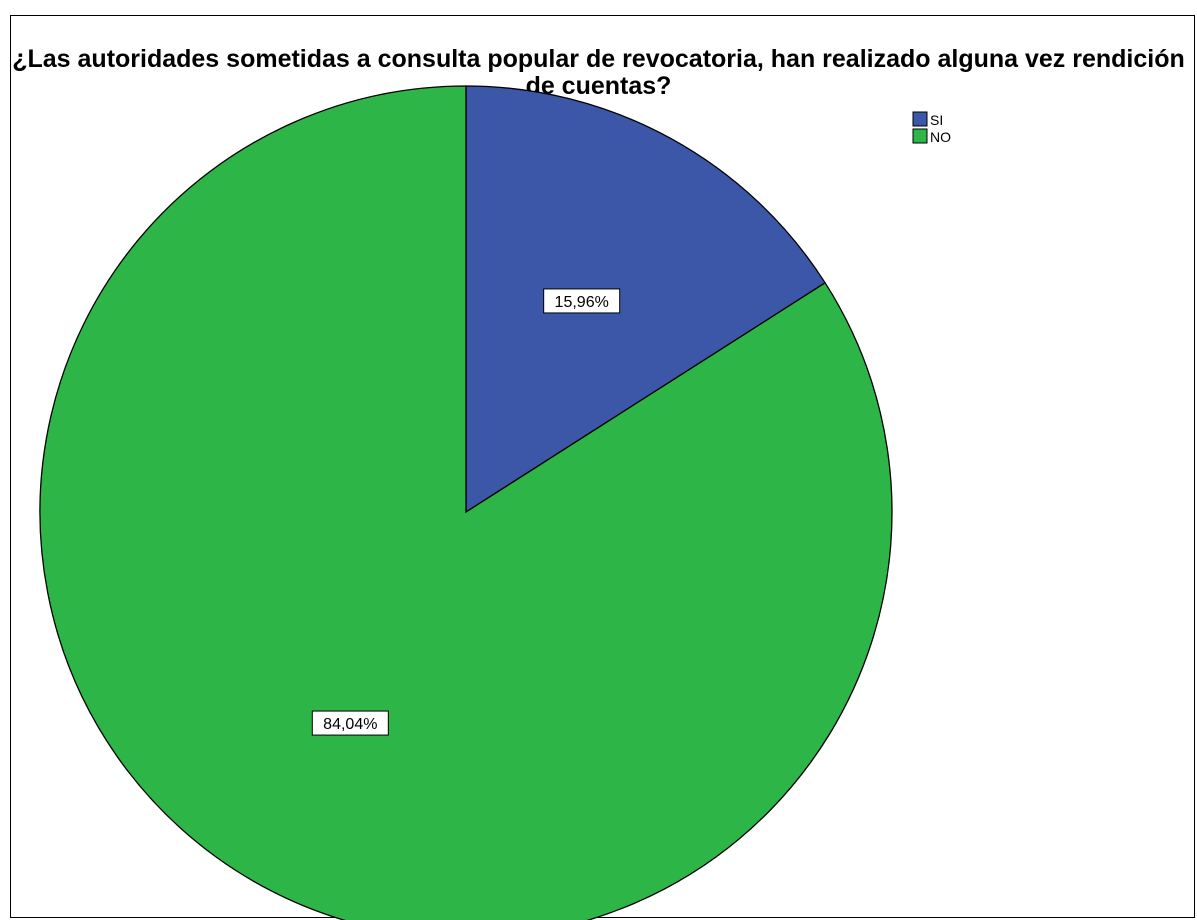 The width and height of the screenshot is (1197, 920). Describe the element at coordinates (920, 136) in the screenshot. I see `legend-swatch-no` at that location.